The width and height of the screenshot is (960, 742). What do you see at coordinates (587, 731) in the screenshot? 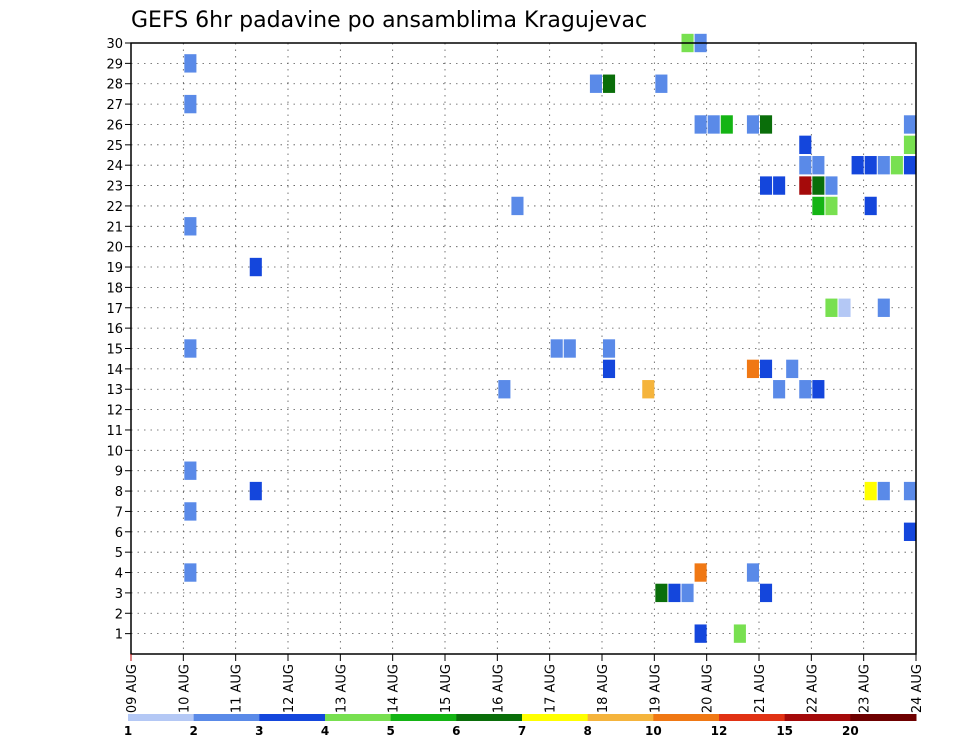
I see `colorbar-label: 8` at bounding box center [587, 731].